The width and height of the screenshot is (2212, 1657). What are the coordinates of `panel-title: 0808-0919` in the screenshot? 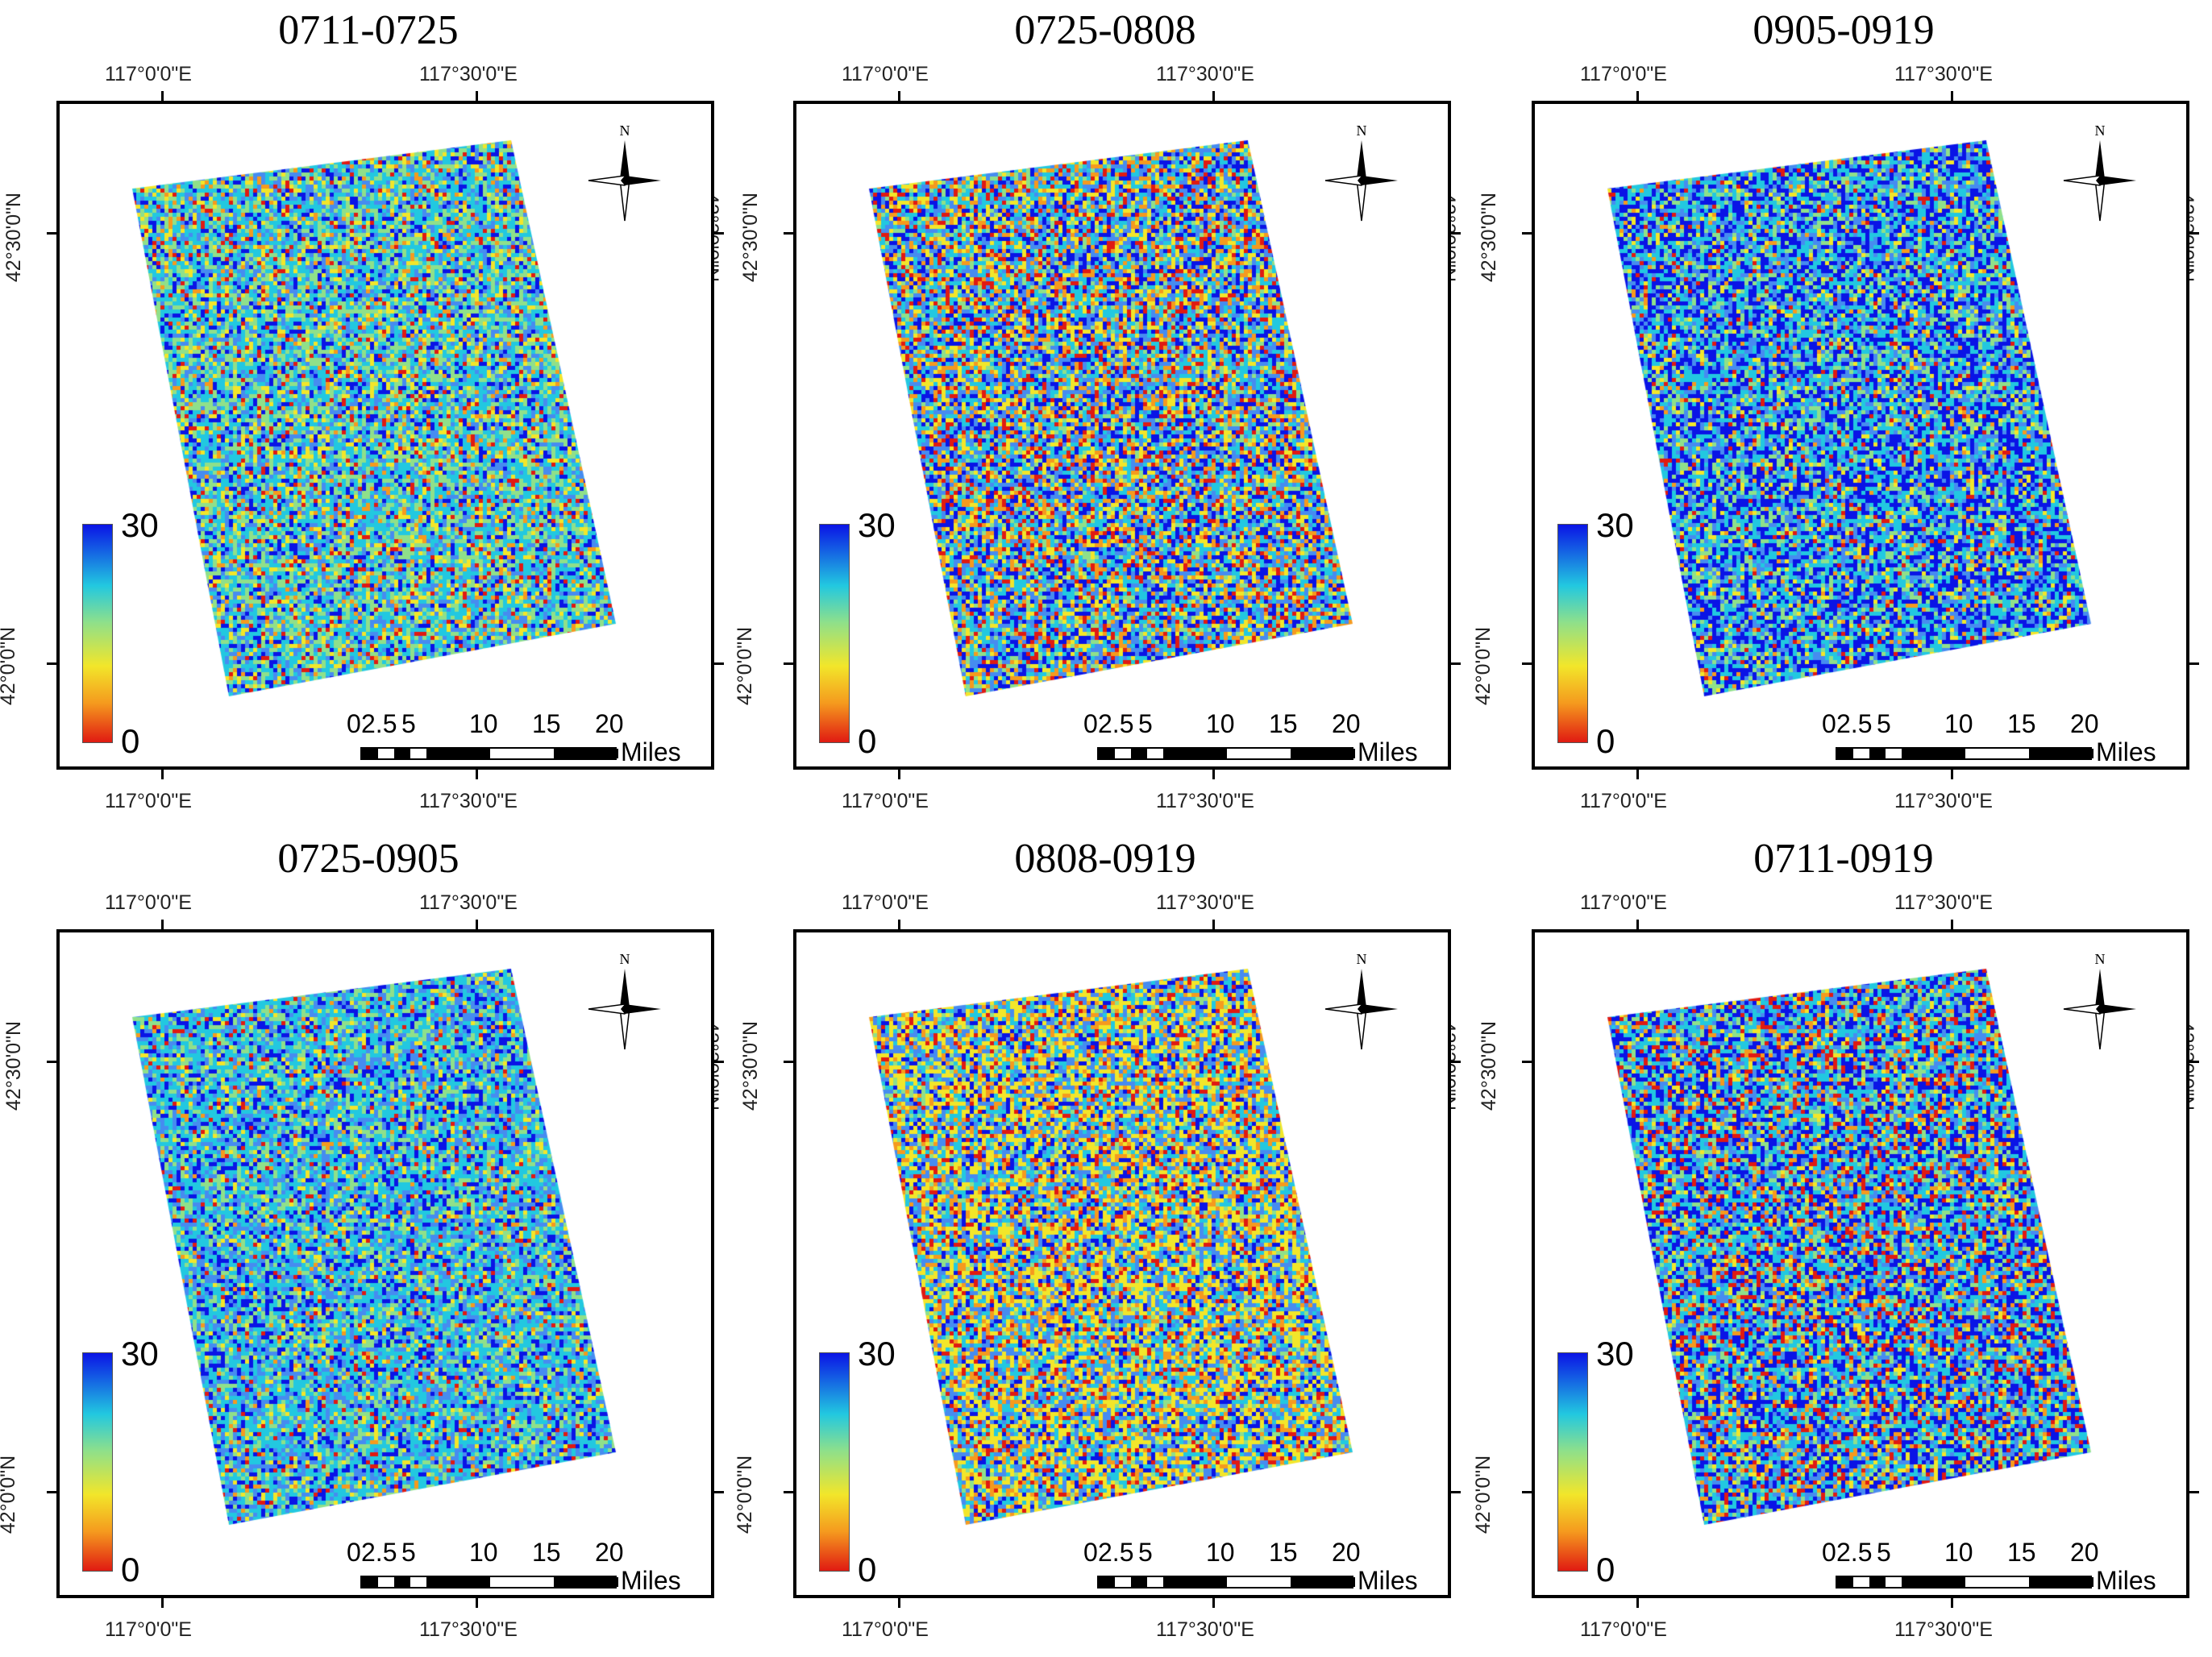 It's located at (1105, 859).